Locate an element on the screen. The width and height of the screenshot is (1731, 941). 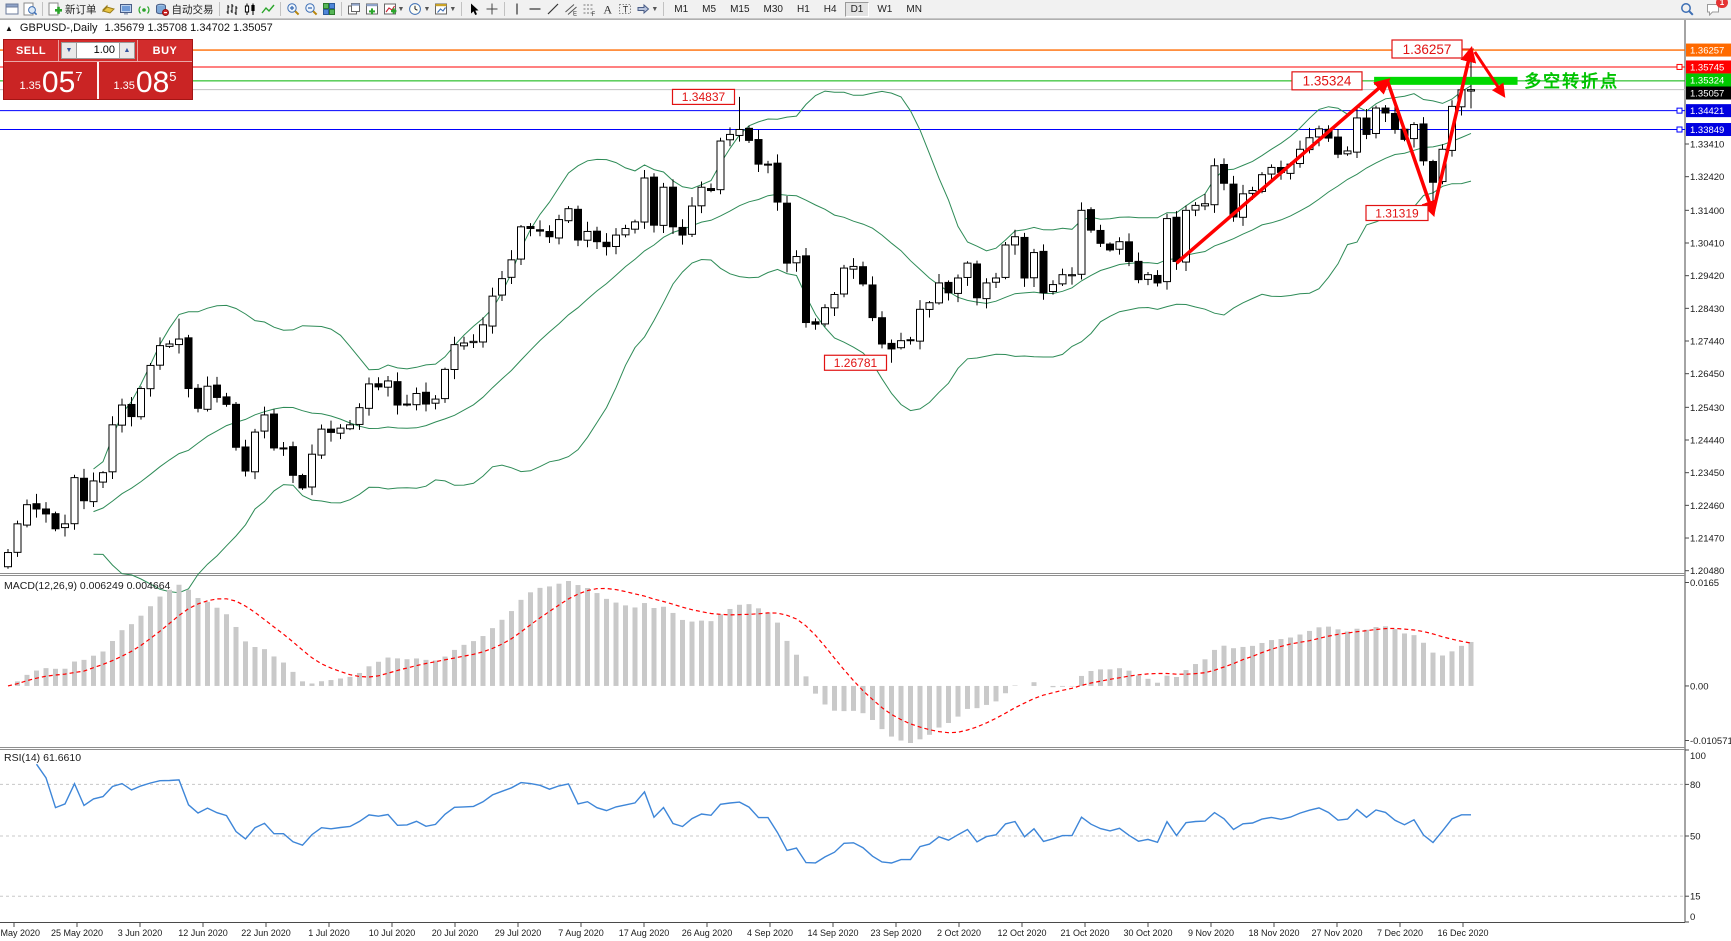
cascade-windows-button is located at coordinates (354, 9).